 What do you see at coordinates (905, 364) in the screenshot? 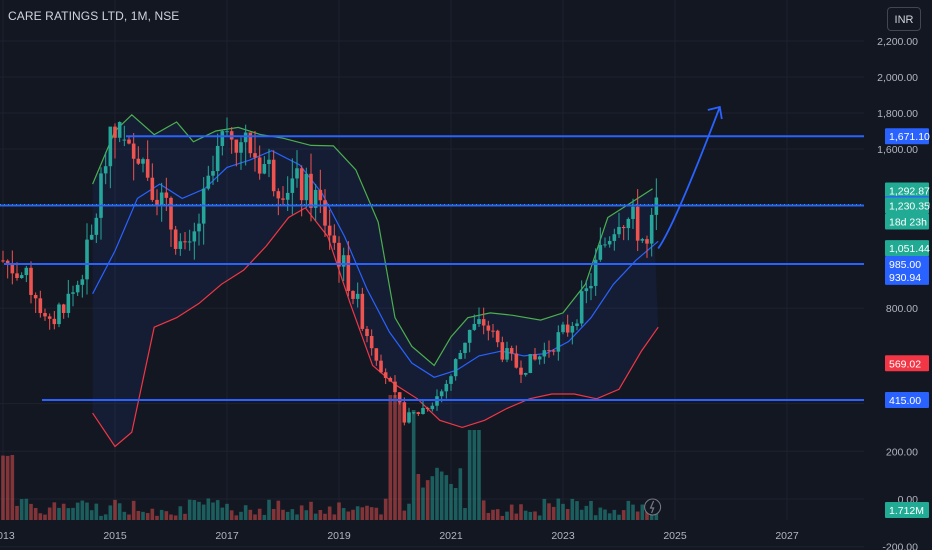
I see `price-tag-8: 569.02` at bounding box center [905, 364].